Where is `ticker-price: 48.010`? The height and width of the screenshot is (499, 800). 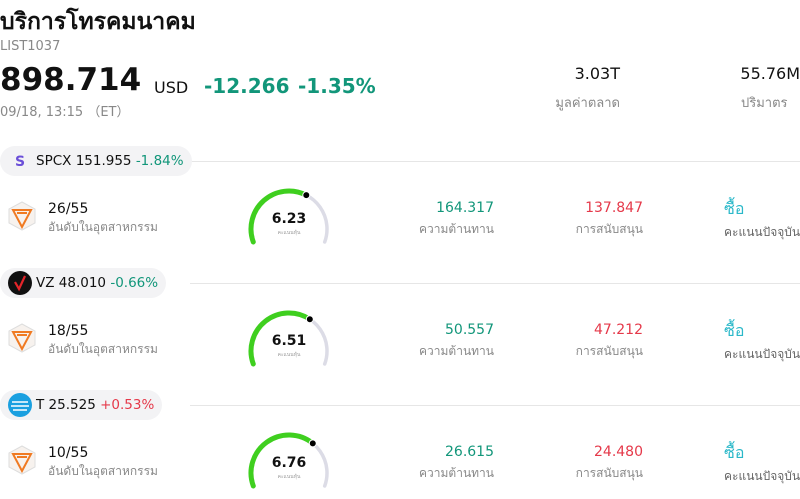 ticker-price: 48.010 is located at coordinates (82, 283).